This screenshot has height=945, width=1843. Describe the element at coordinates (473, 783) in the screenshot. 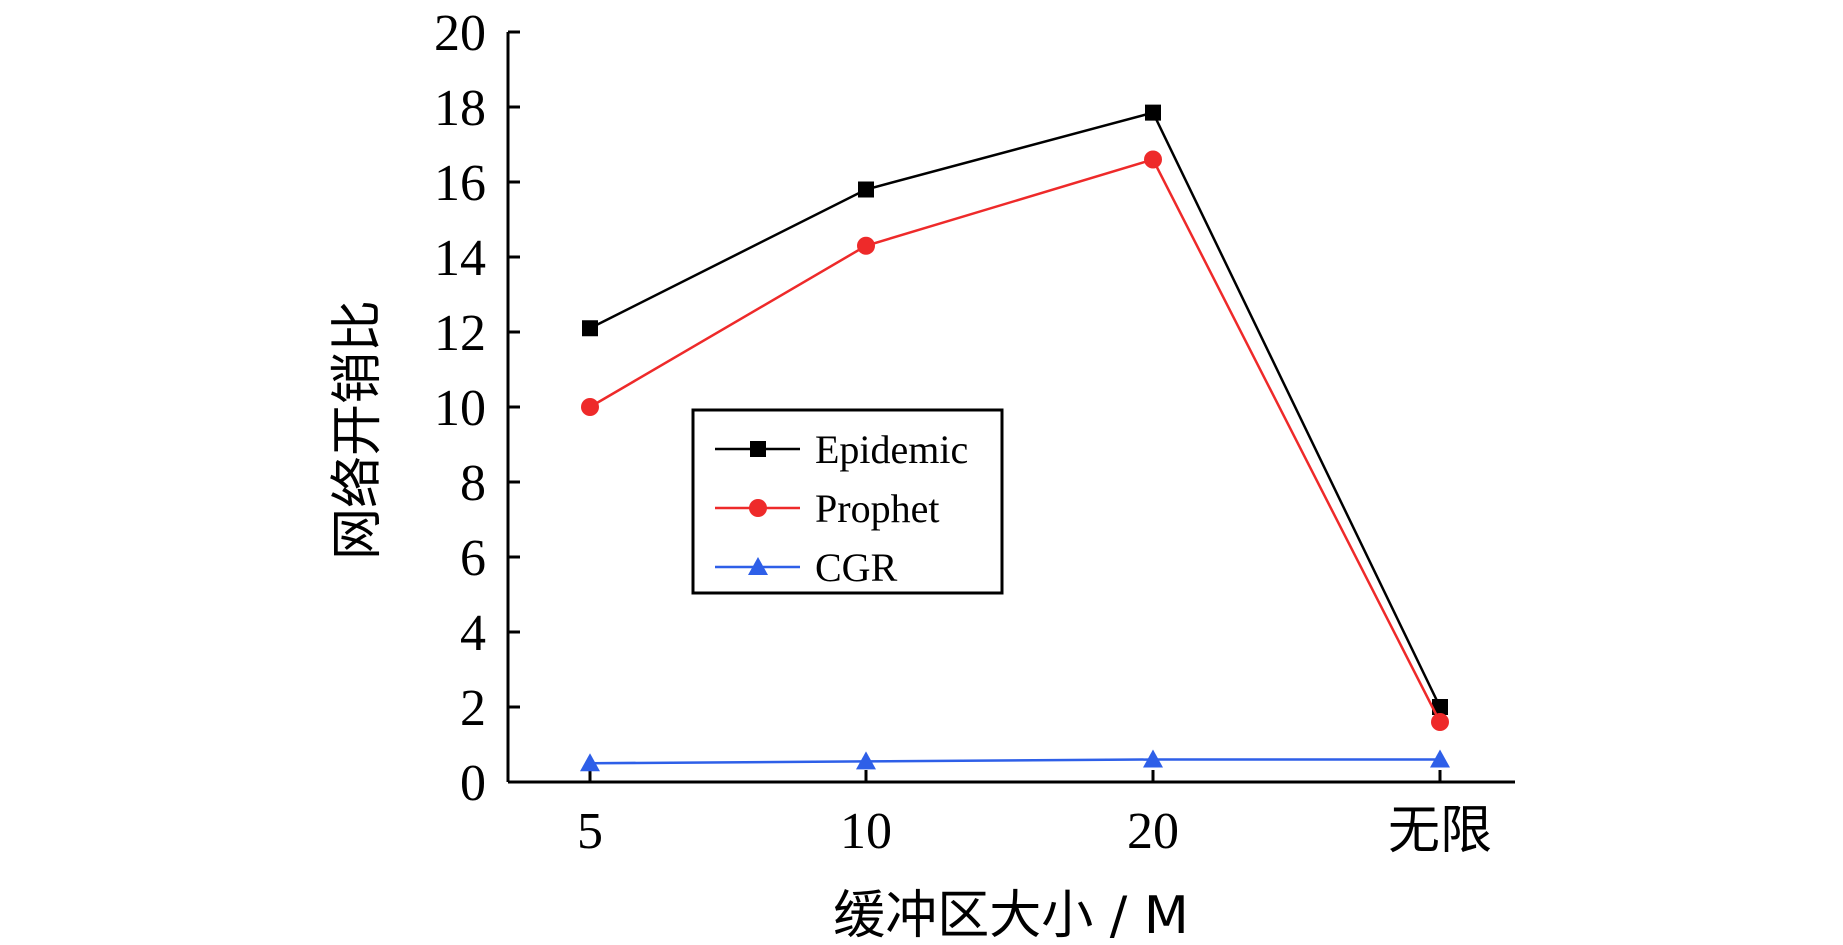

I see `y-tick-label: 0` at that location.